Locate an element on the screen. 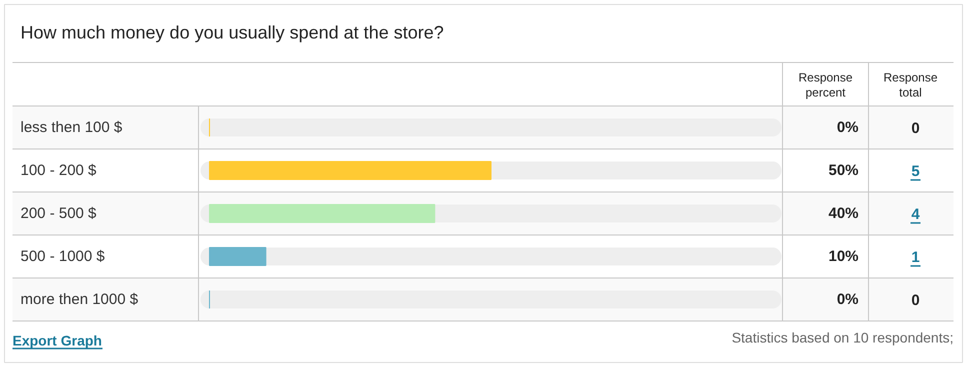  data-label: 40% is located at coordinates (843, 213).